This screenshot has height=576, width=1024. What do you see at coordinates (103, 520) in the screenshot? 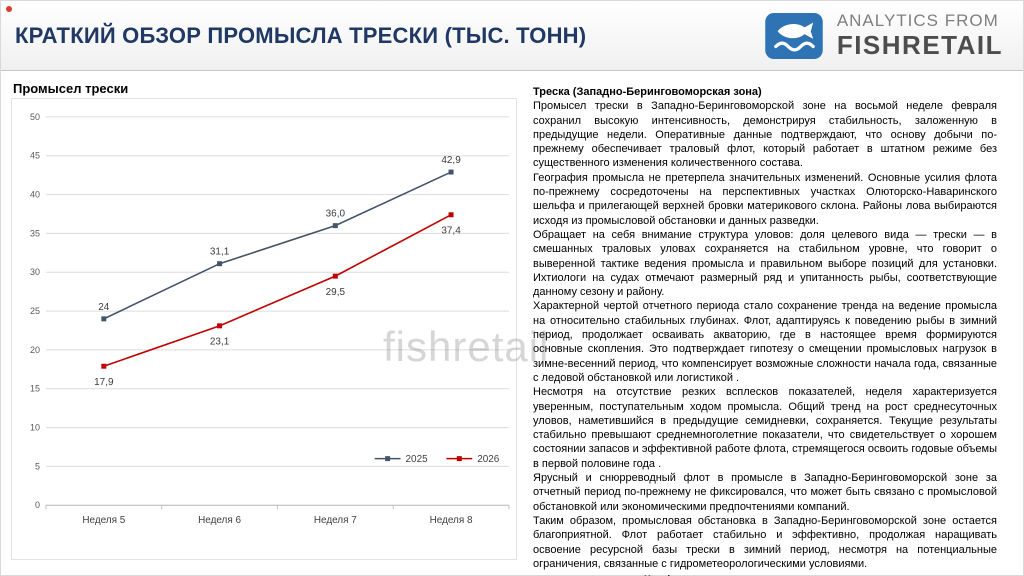
I see `svg-text: Неделя 5` at bounding box center [103, 520].